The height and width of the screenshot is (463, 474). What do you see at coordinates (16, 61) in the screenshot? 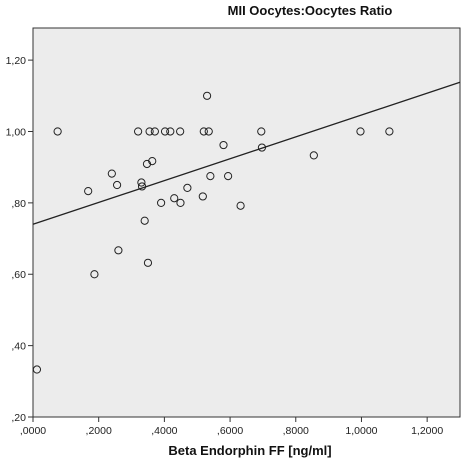
I see `y-tick-label: 1,20` at bounding box center [16, 61].